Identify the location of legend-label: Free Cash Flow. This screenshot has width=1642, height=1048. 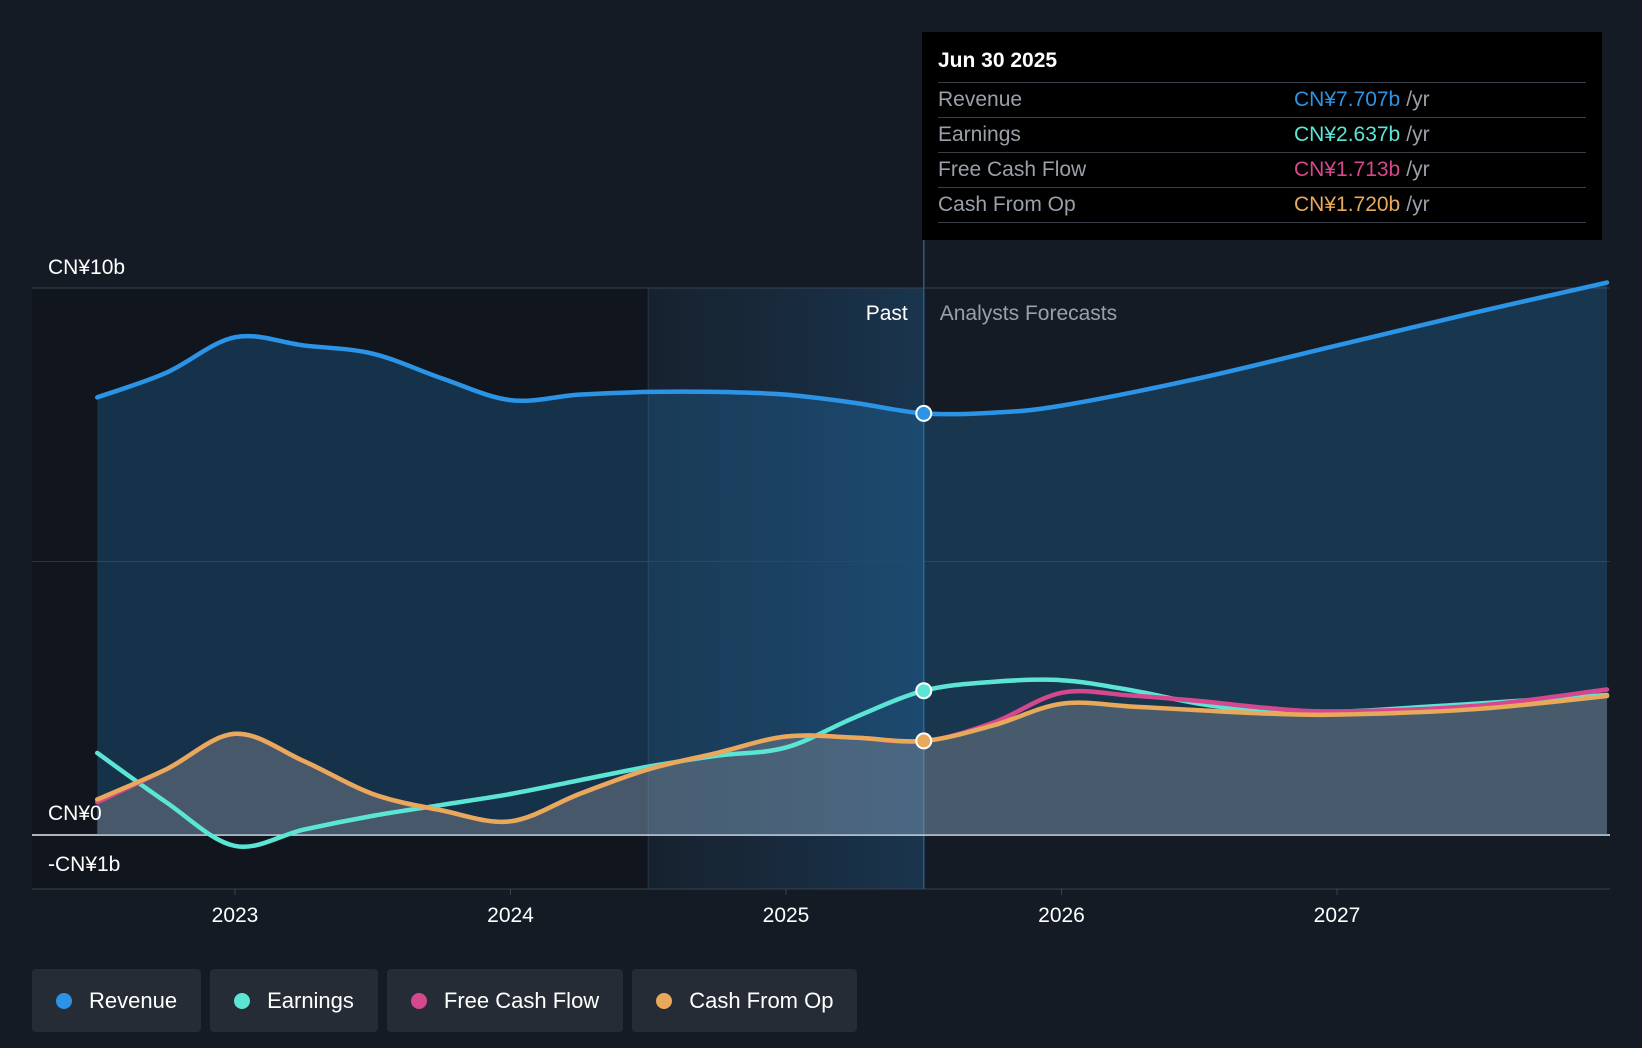
(521, 1000).